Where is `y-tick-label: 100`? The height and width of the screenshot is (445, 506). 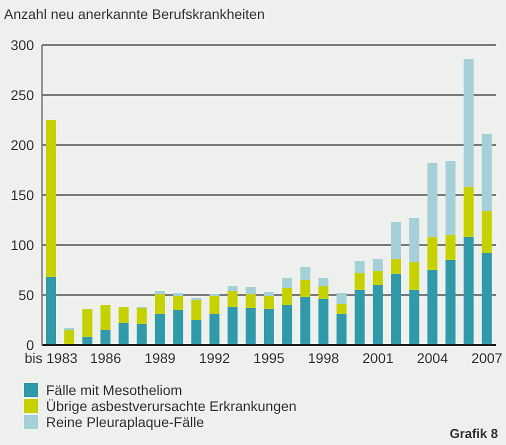
y-tick-label: 100 is located at coordinates (22, 244).